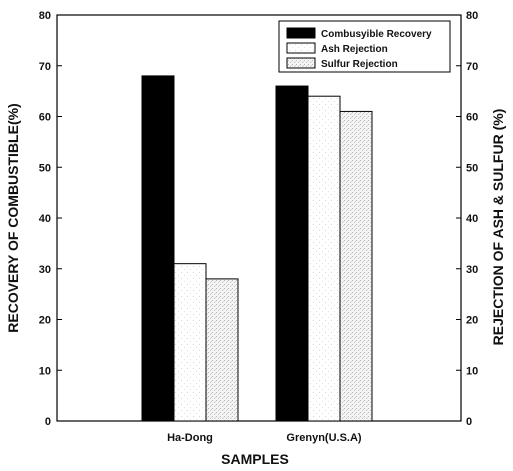  I want to click on left-tick-label: 60, so click(45, 118).